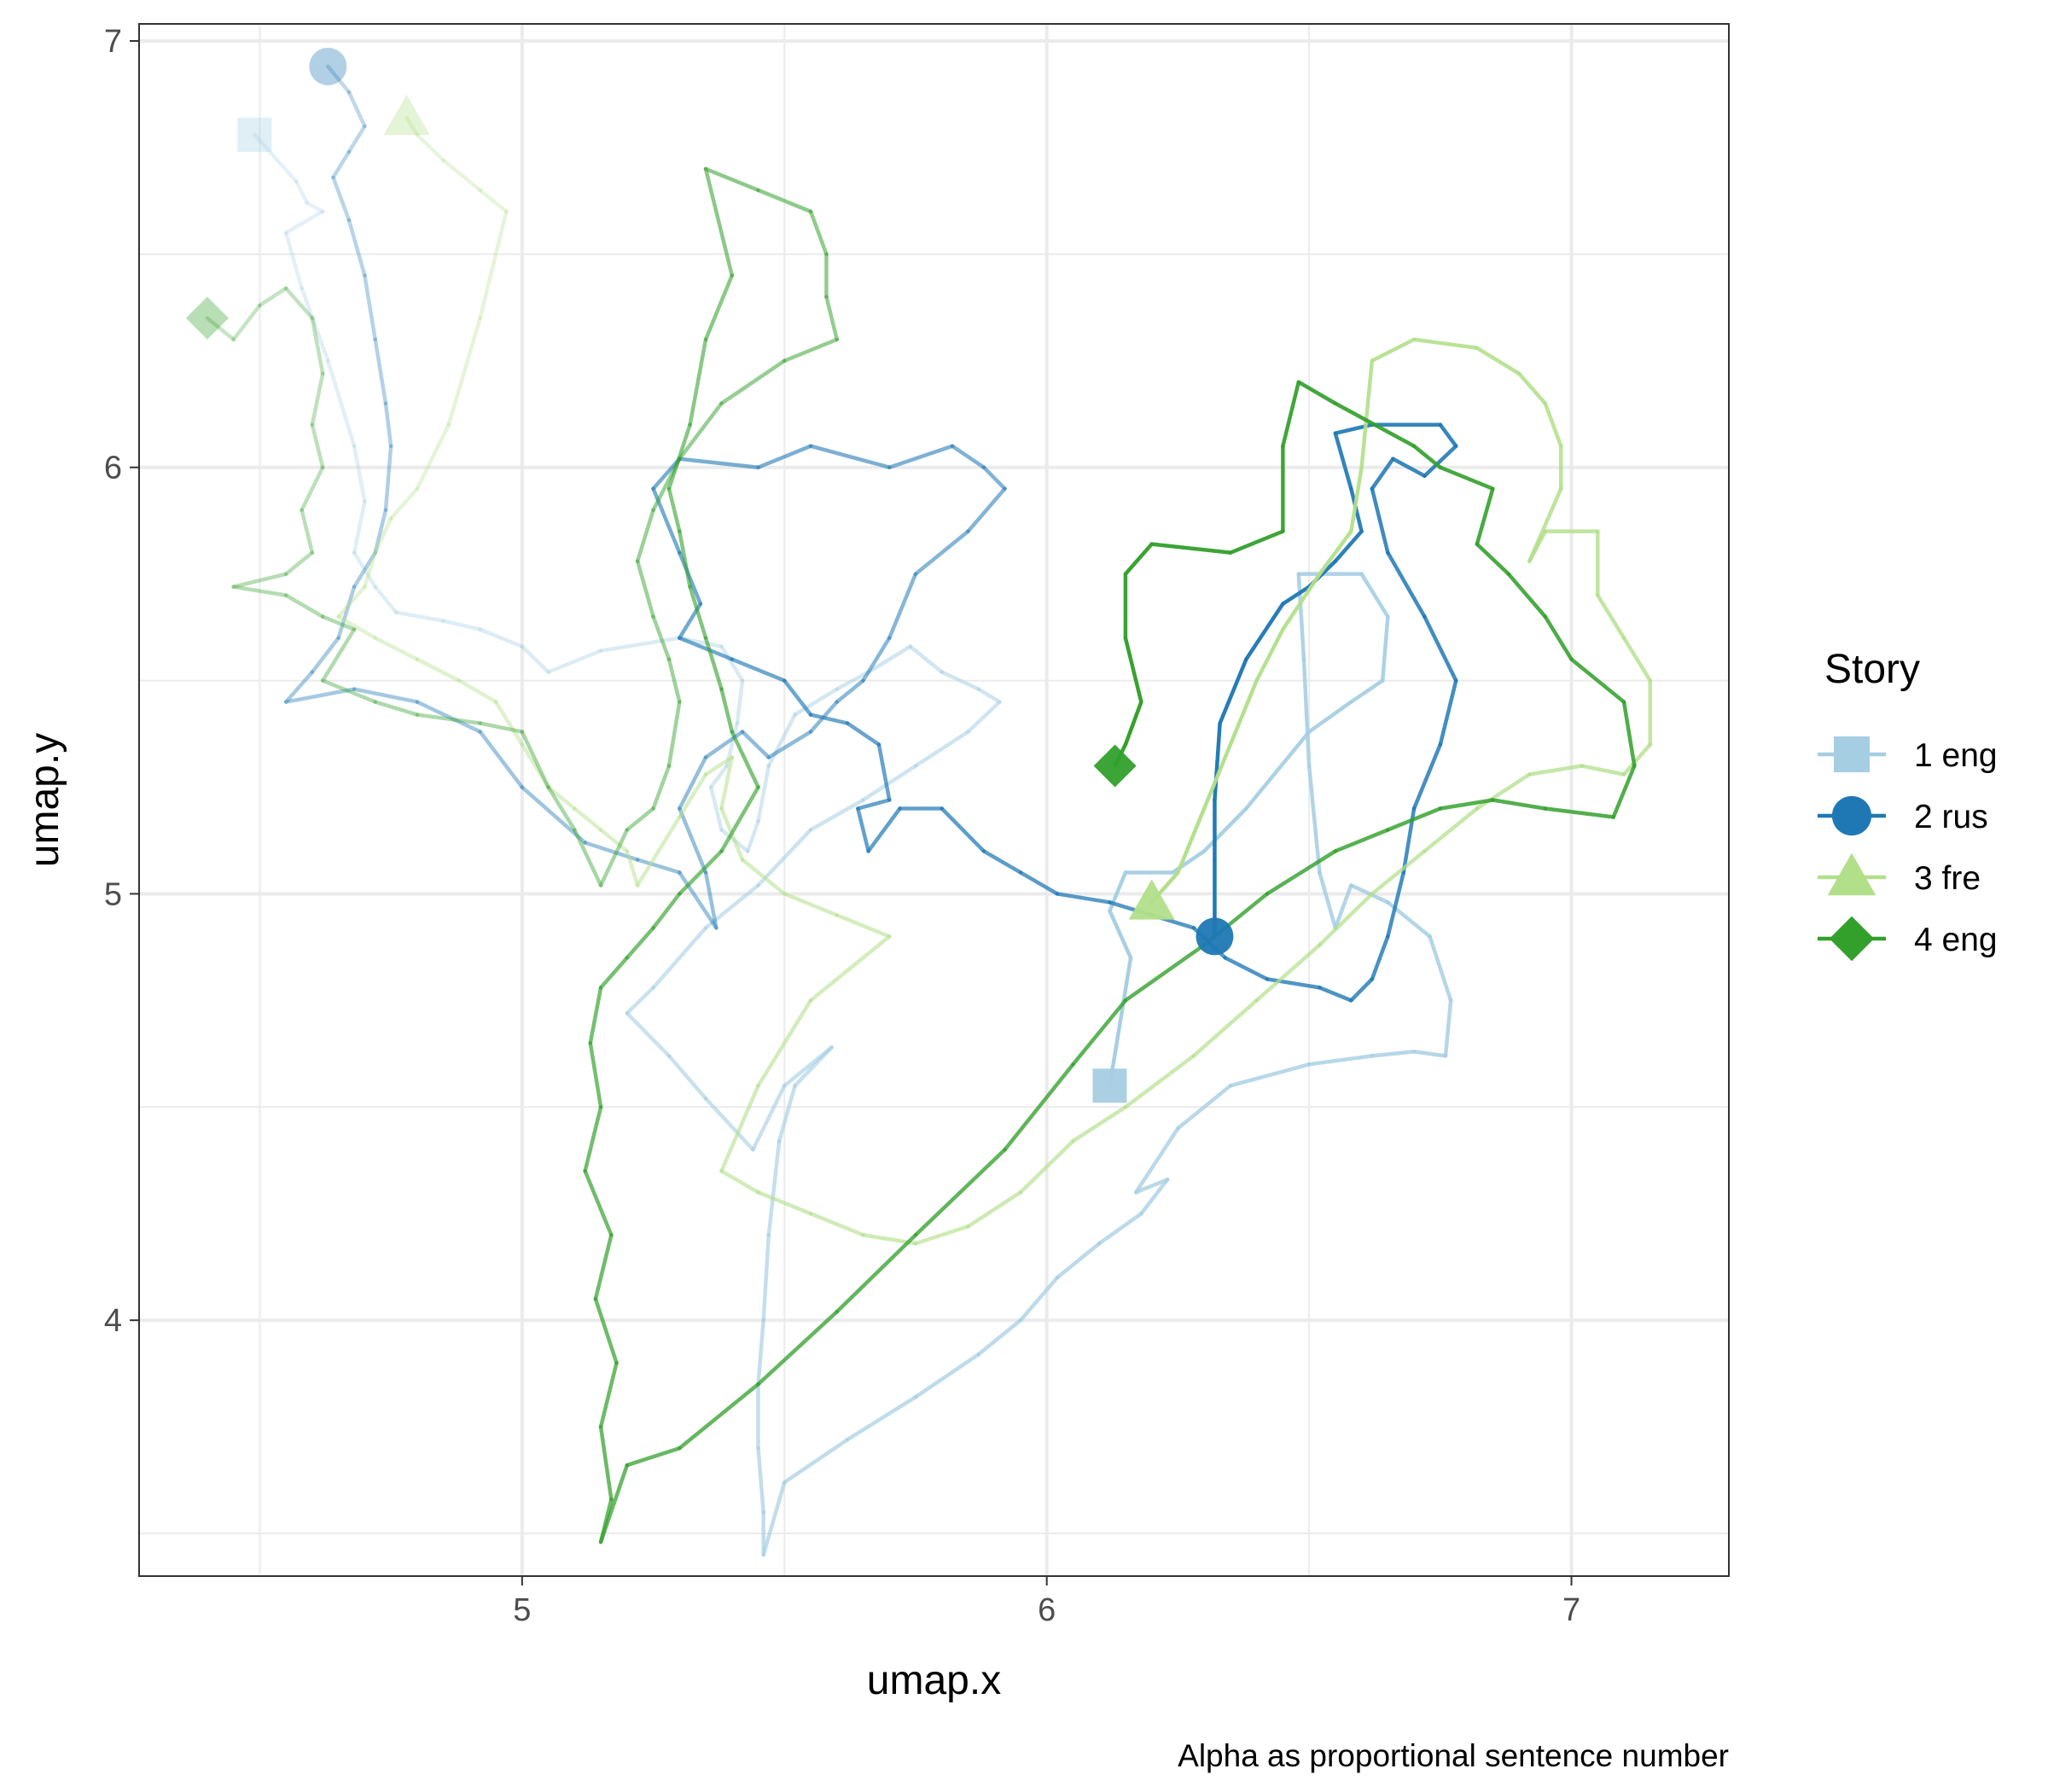 This screenshot has width=2048, height=1792. I want to click on end-marker-1-eng, so click(1109, 1085).